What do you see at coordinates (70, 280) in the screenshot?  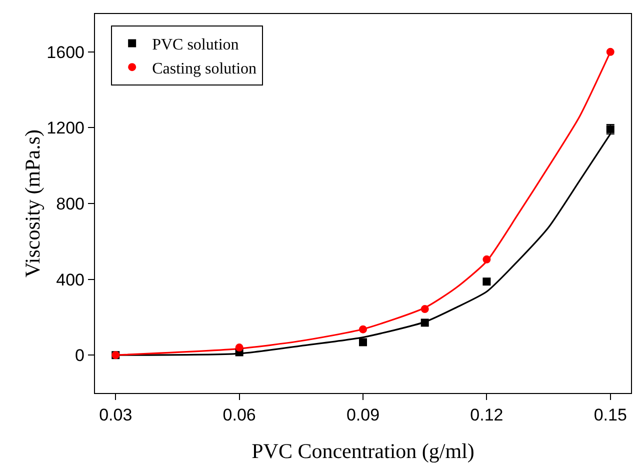 I see `y-tick-label: 400` at bounding box center [70, 280].